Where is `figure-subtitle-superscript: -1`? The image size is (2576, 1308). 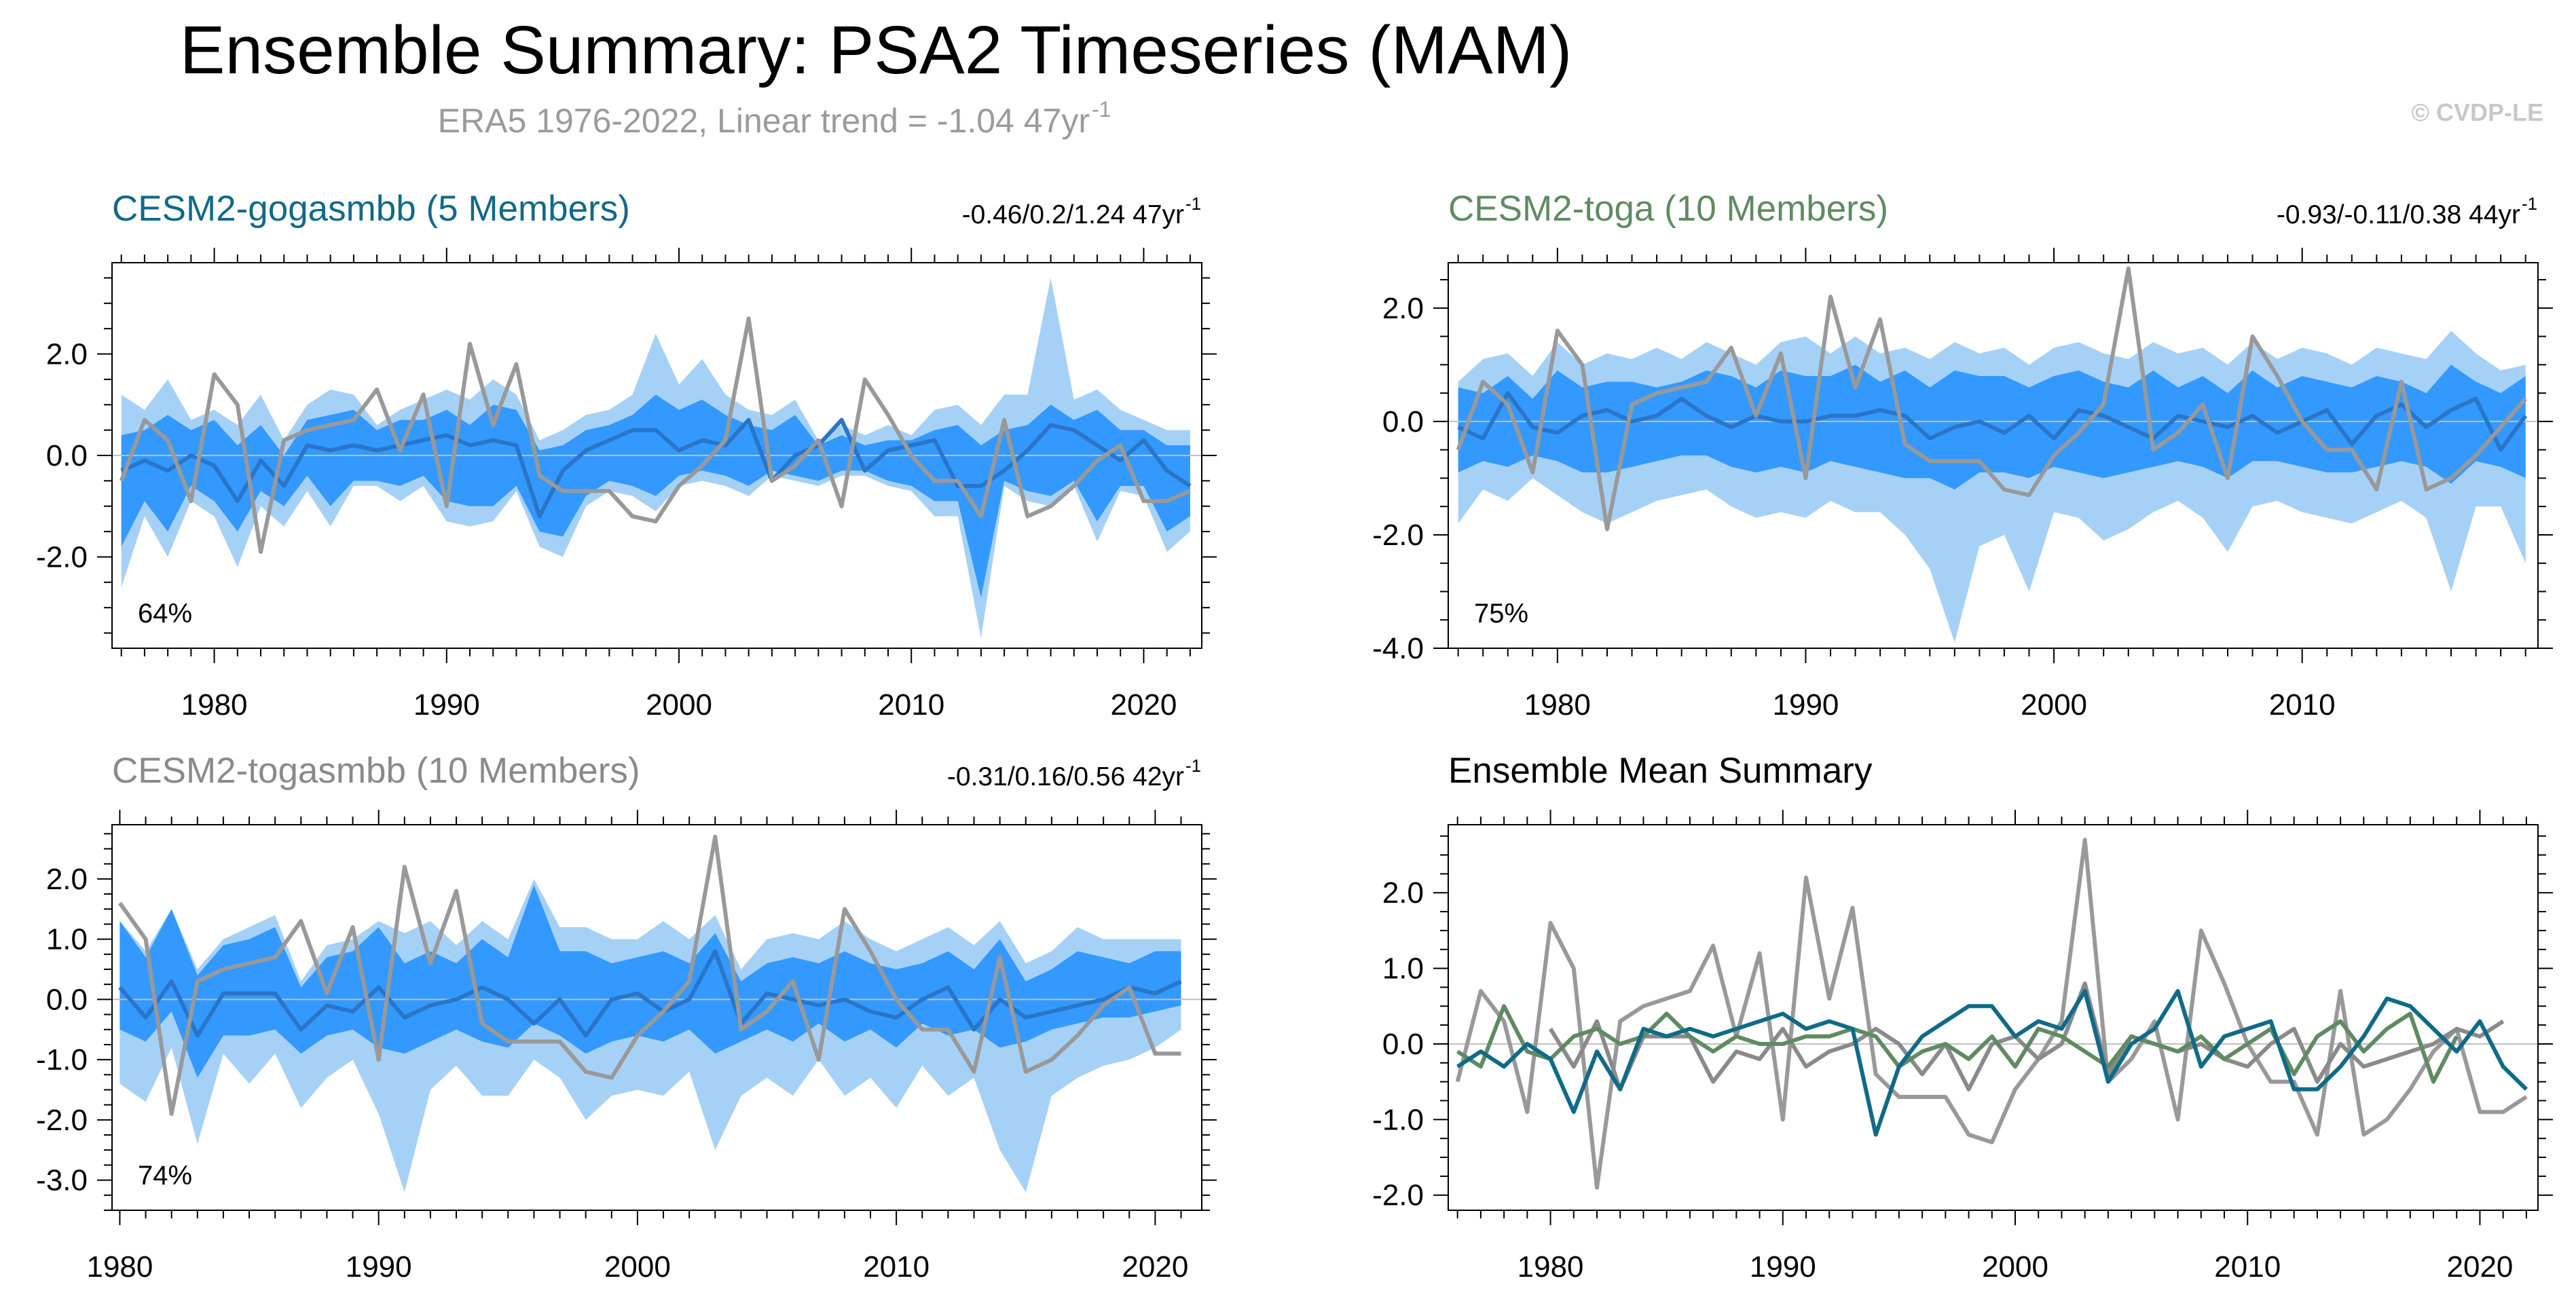 figure-subtitle-superscript: -1 is located at coordinates (1101, 110).